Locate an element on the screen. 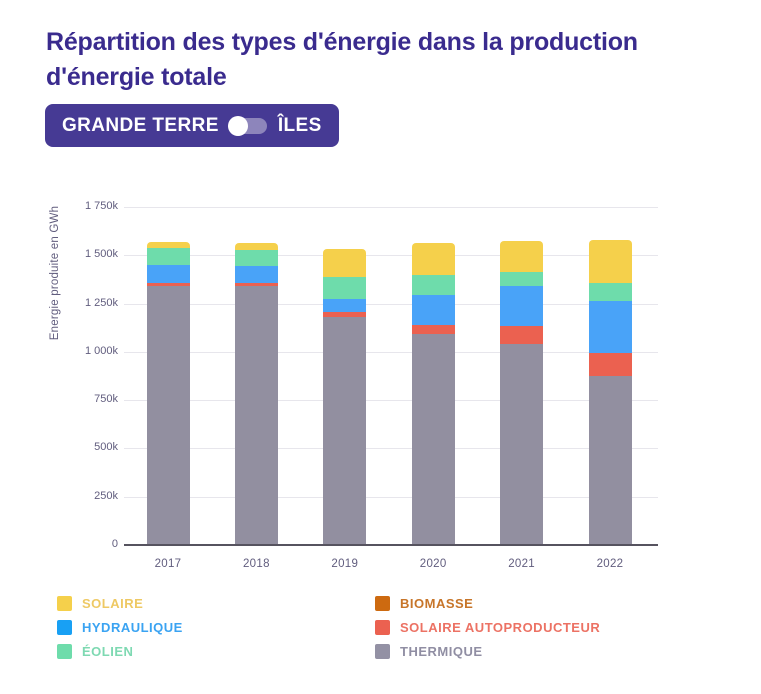 This screenshot has height=694, width=761. y-tick-label: 1 500k is located at coordinates (101, 254).